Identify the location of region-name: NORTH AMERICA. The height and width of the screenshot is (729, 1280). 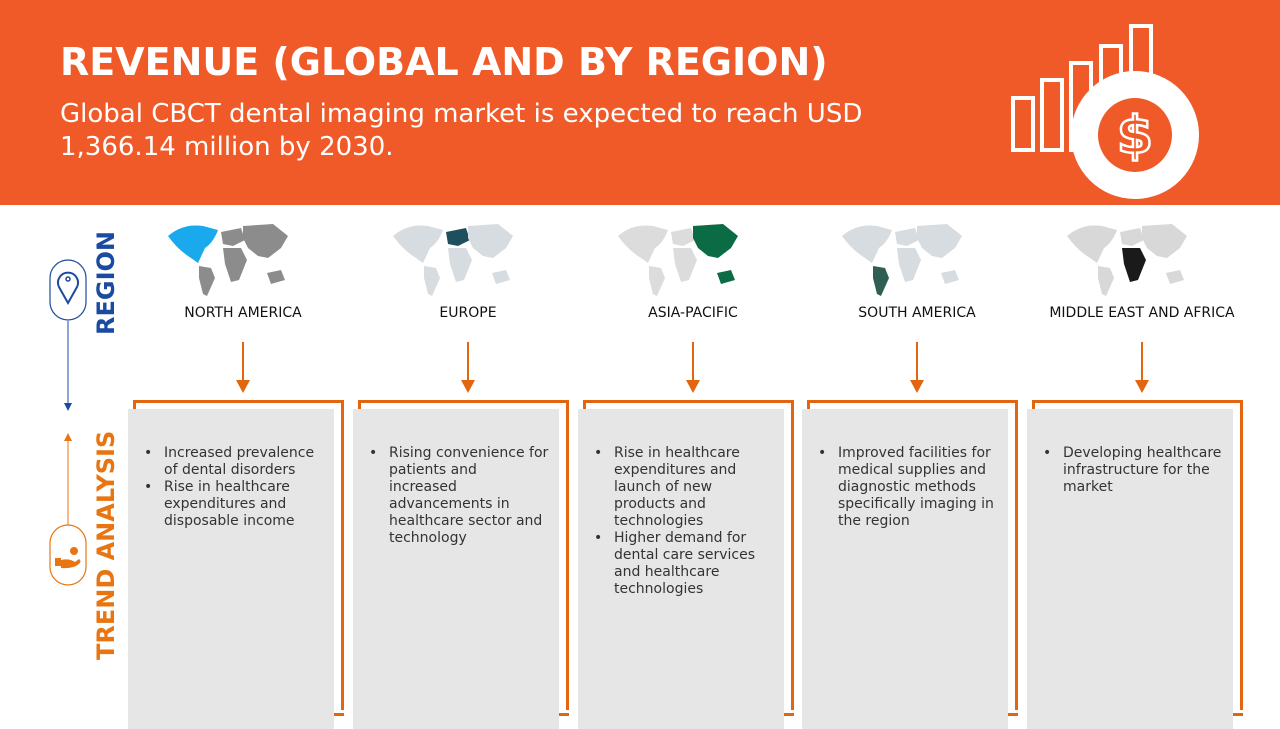
(243, 313).